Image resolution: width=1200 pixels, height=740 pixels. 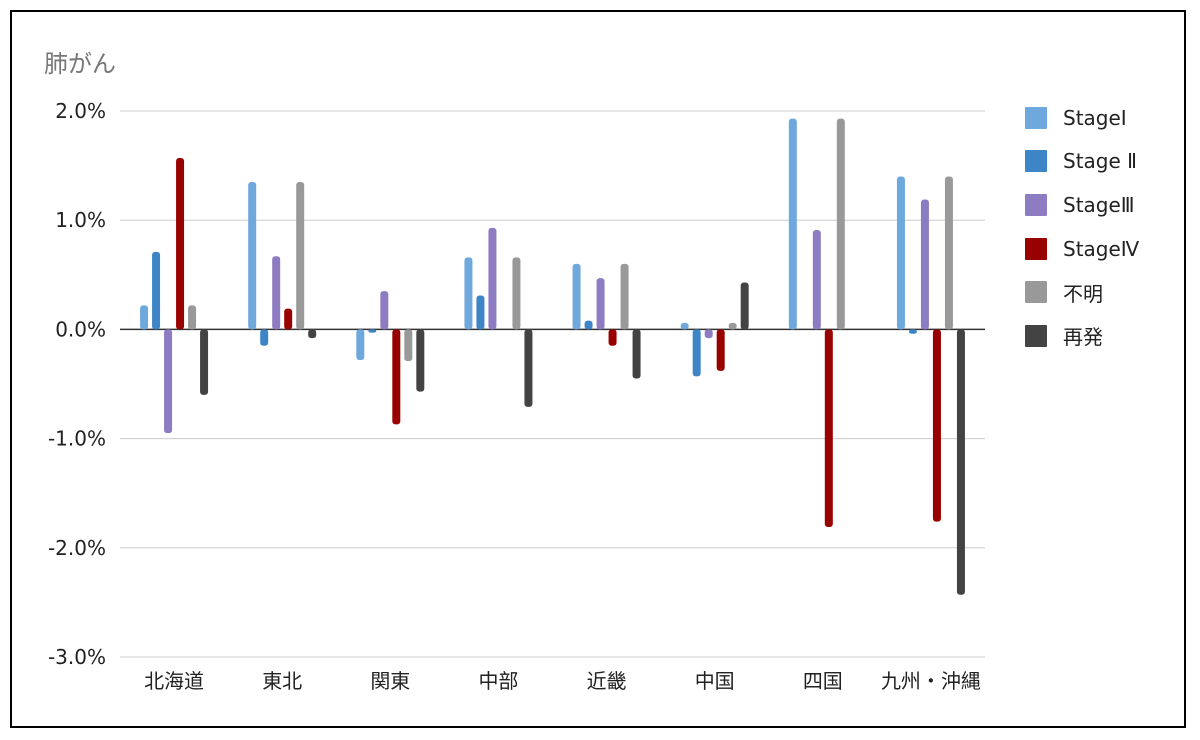 What do you see at coordinates (80, 64) in the screenshot?
I see `chart-title: 肺がん` at bounding box center [80, 64].